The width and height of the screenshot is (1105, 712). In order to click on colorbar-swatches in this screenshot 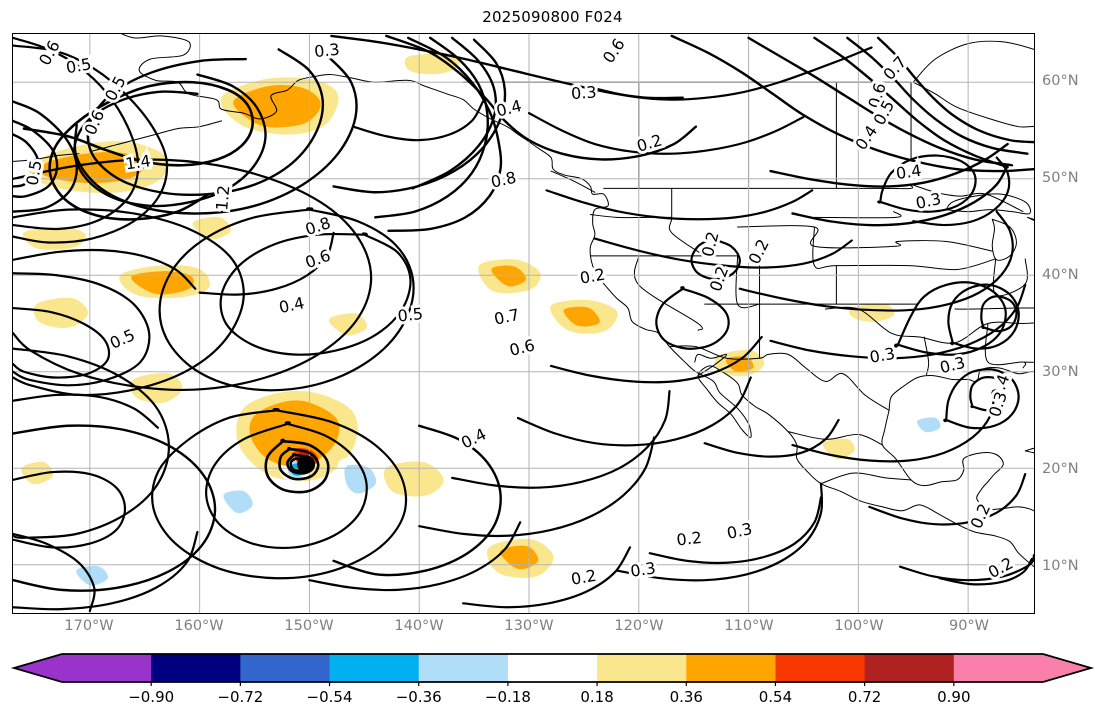, I will do `click(552, 669)`.